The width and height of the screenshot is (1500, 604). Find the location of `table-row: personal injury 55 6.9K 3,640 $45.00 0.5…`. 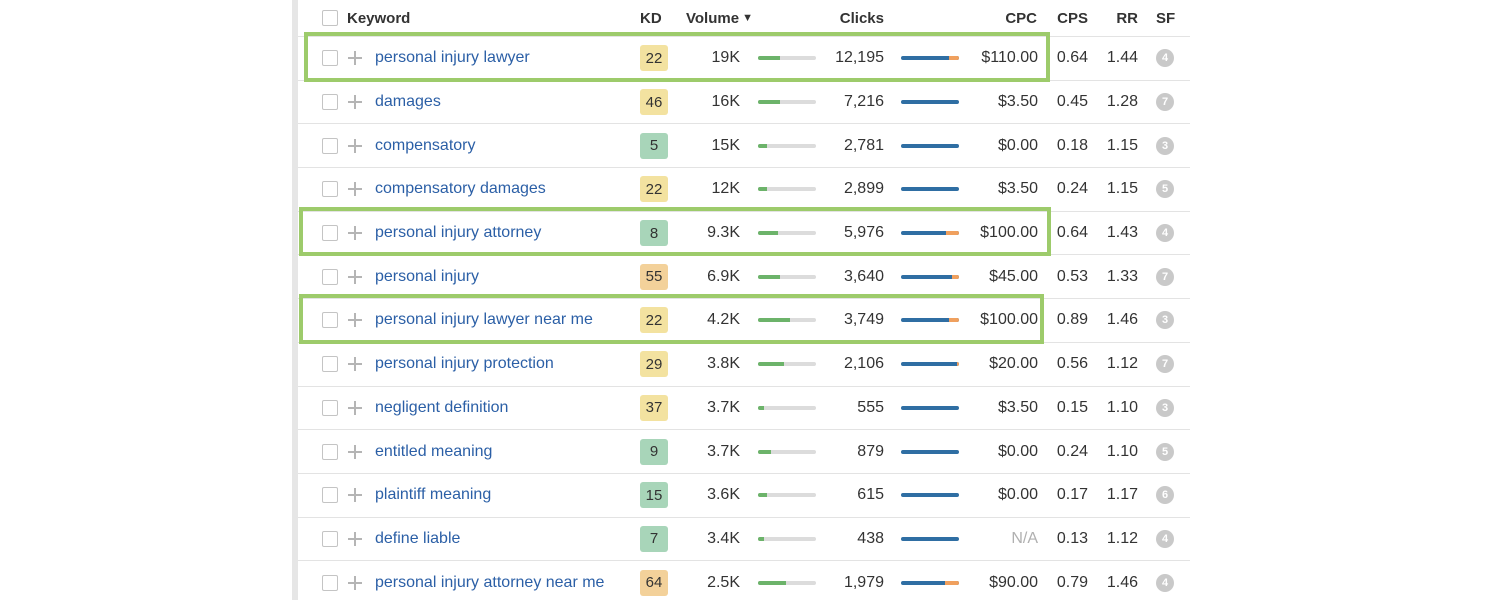

table-row: personal injury 55 6.9K 3,640 $45.00 0.5… is located at coordinates (744, 276).